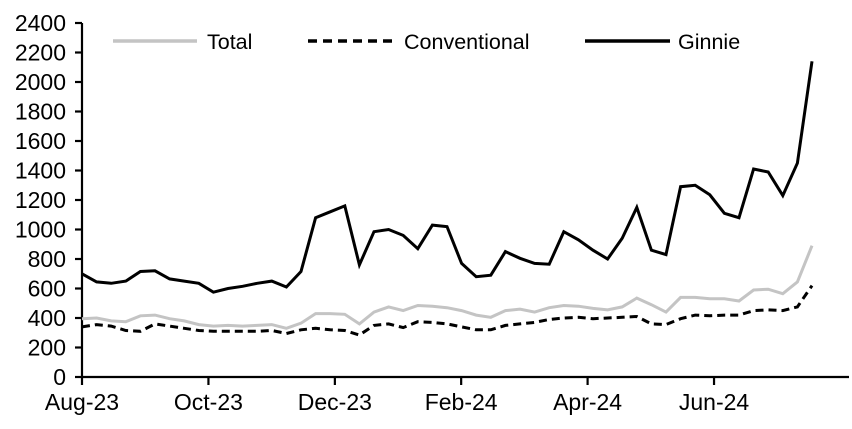  What do you see at coordinates (59, 377) in the screenshot?
I see `y-tick-label: 0` at bounding box center [59, 377].